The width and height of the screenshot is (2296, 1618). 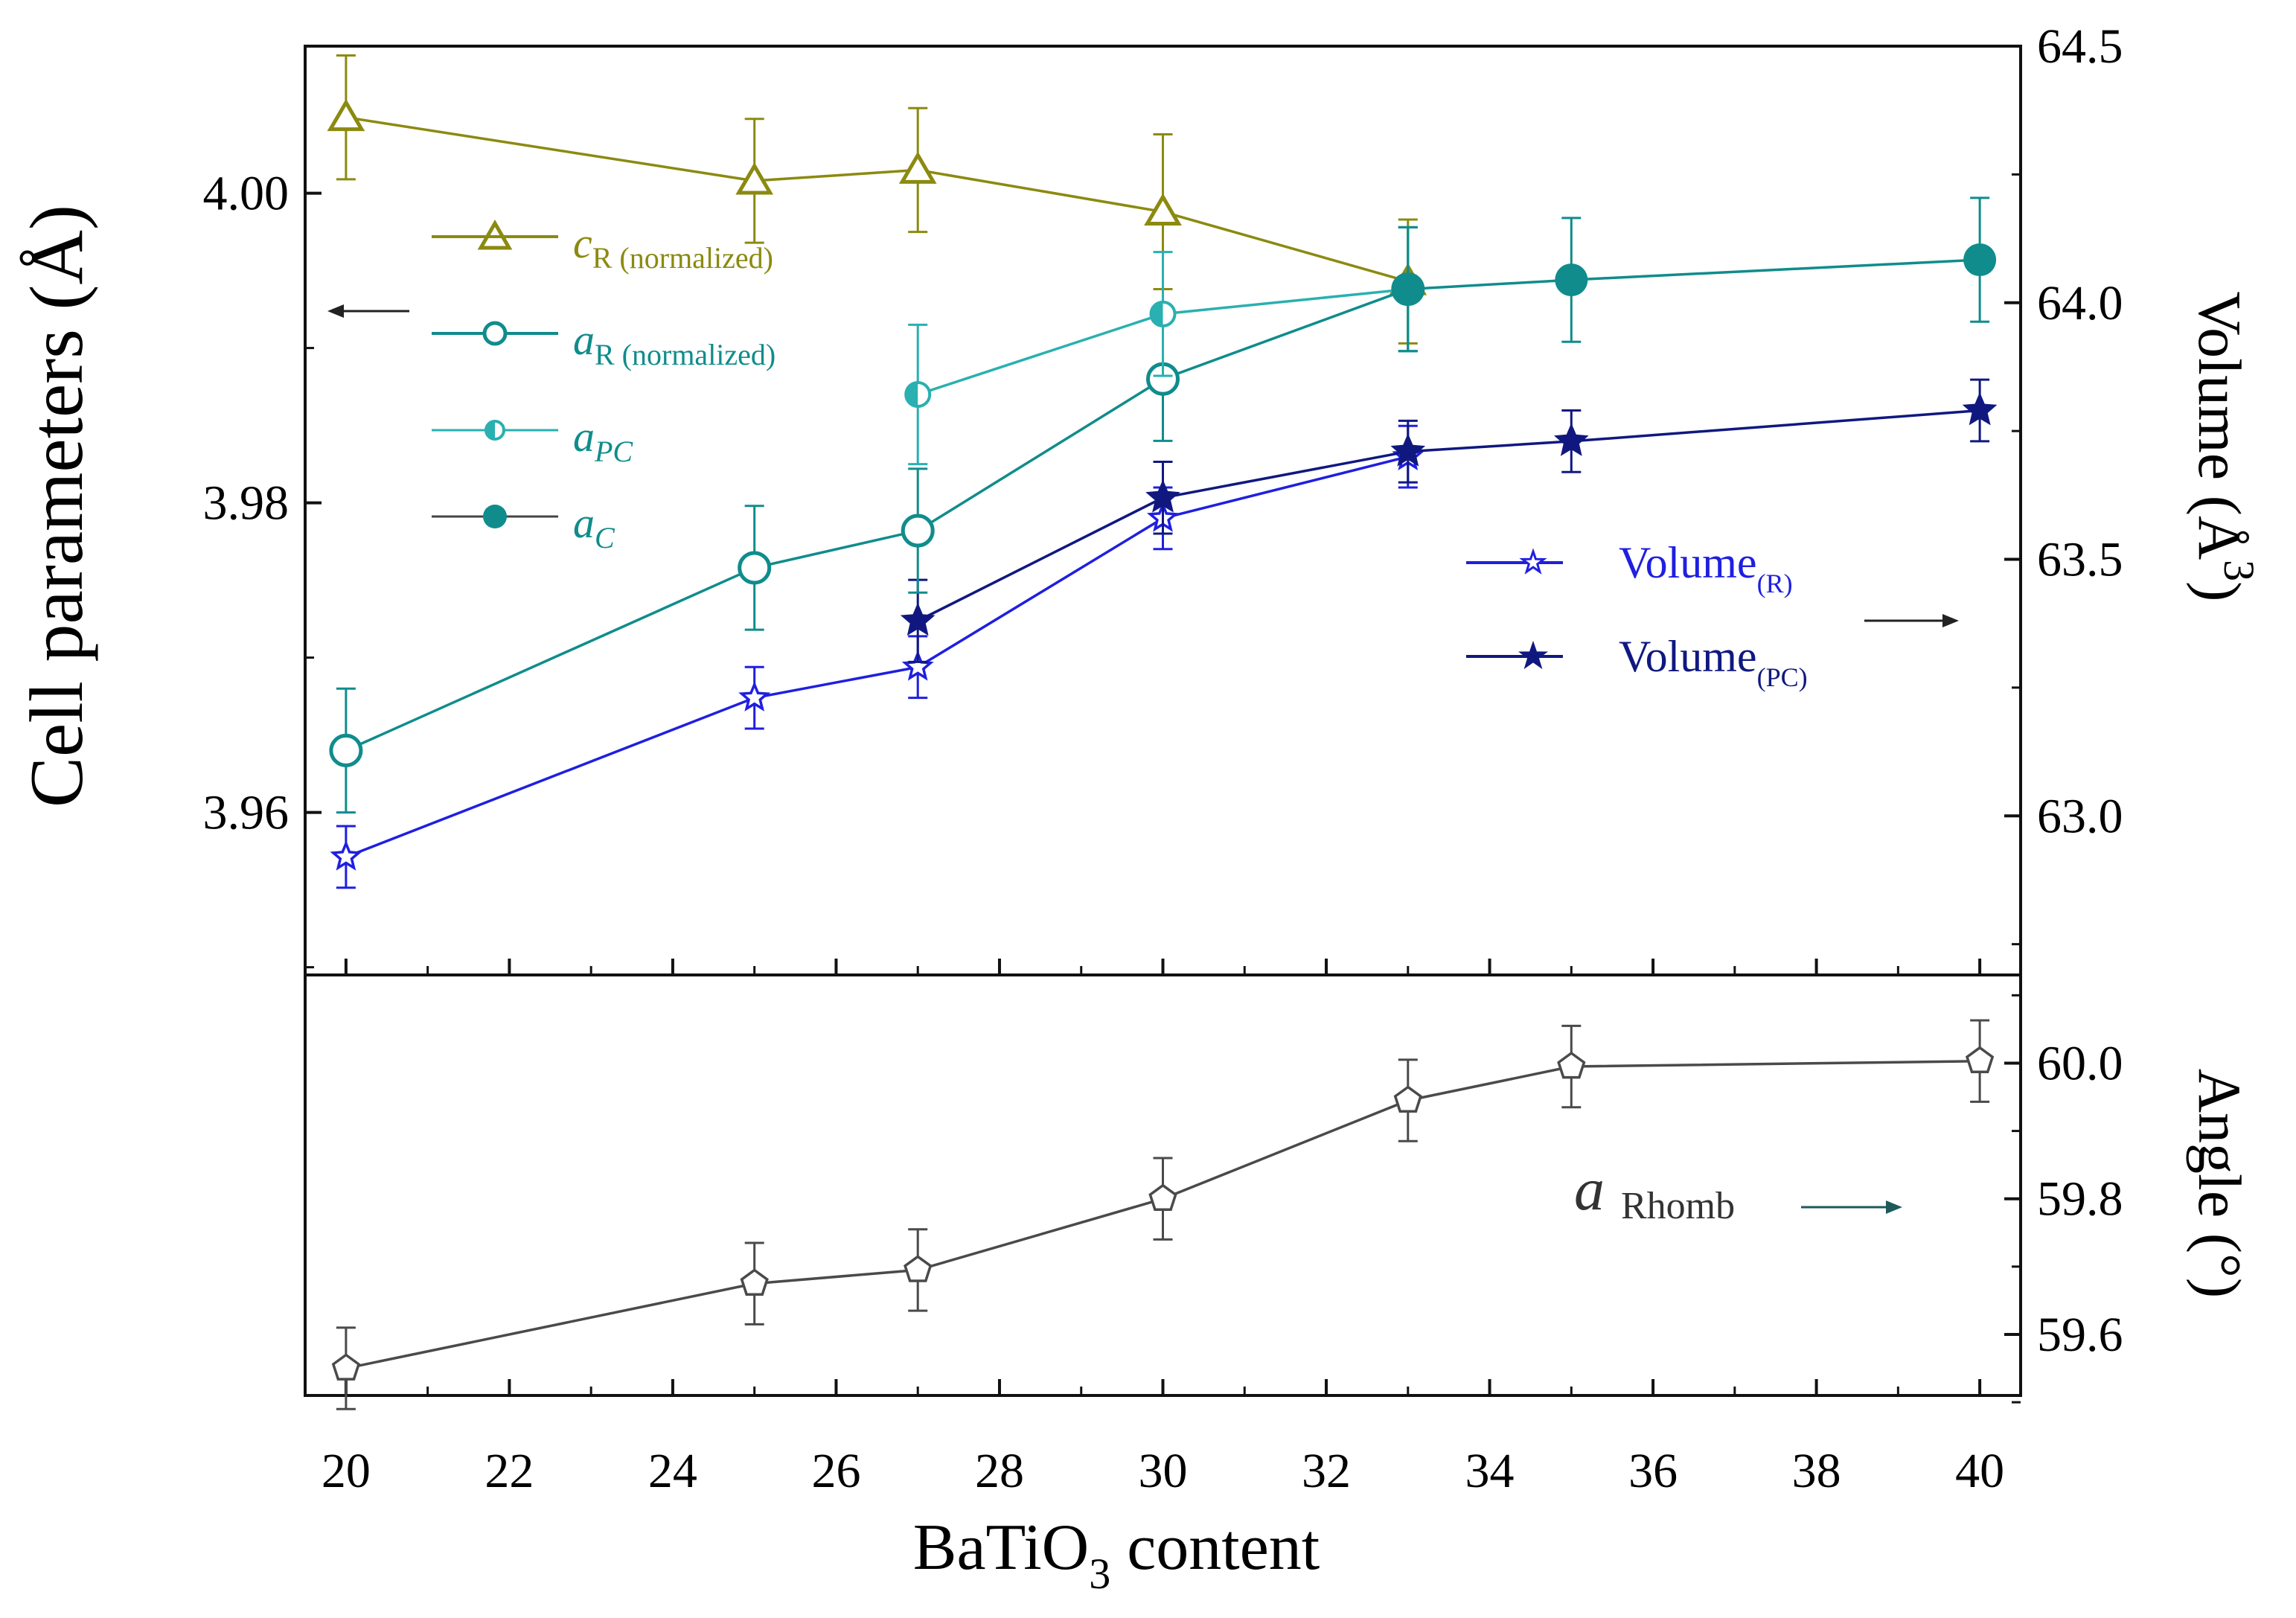 What do you see at coordinates (1775, 583) in the screenshot?
I see `legend-sub-volume-r: (R)` at bounding box center [1775, 583].